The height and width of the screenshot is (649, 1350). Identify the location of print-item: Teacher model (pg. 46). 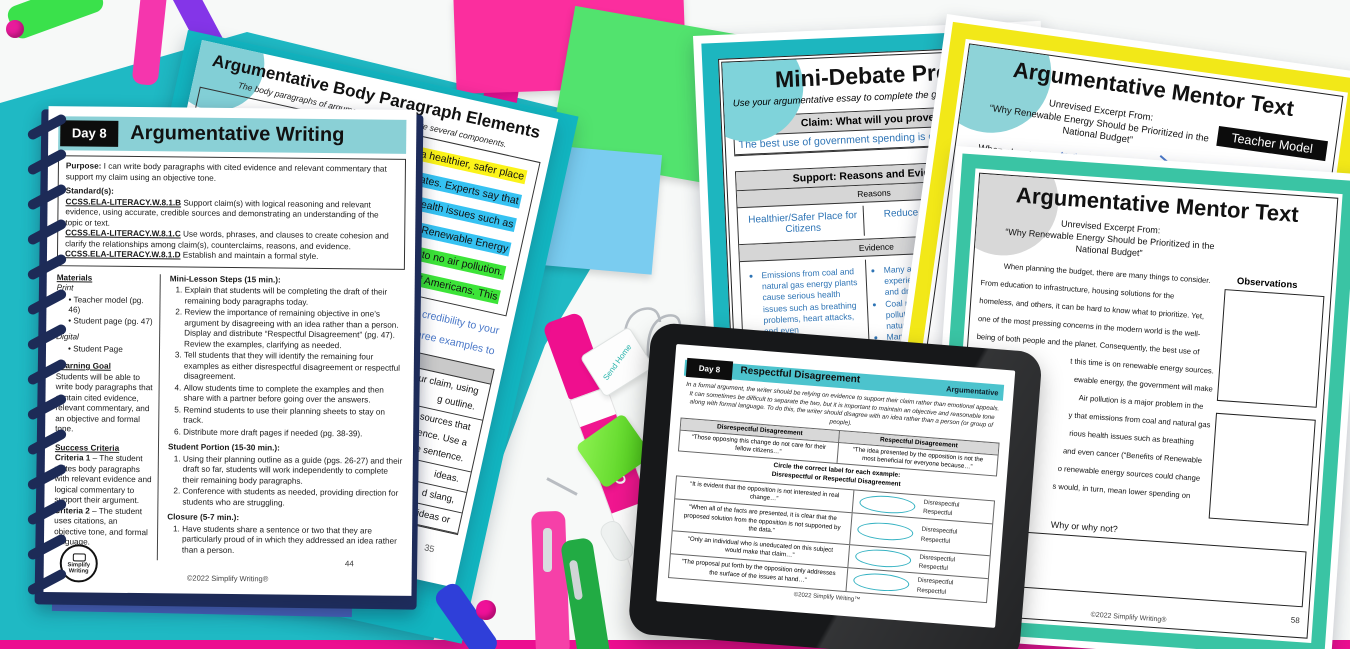
(110, 306).